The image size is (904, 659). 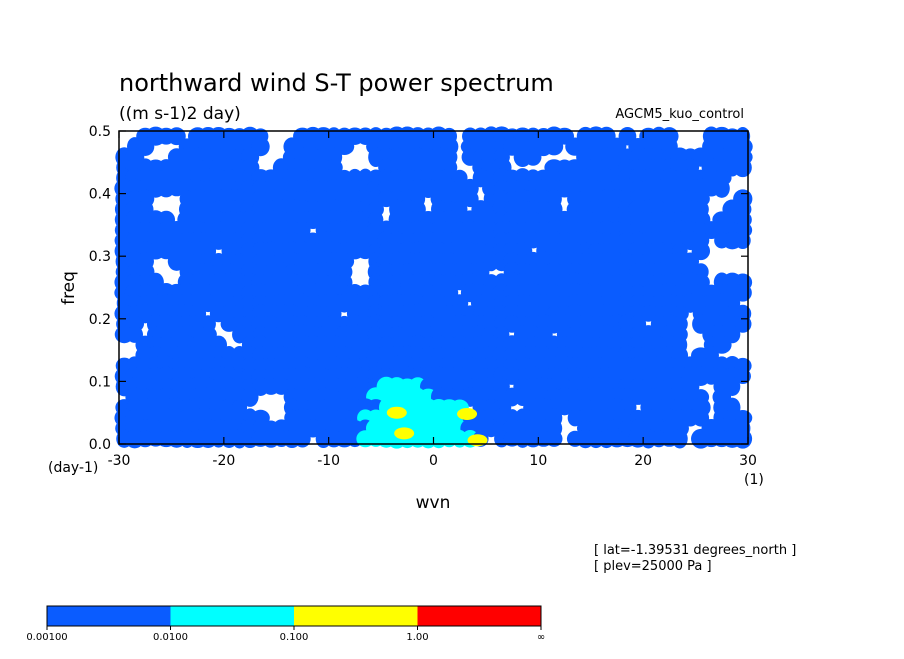 I want to click on x-tick-label: 30, so click(x=748, y=461).